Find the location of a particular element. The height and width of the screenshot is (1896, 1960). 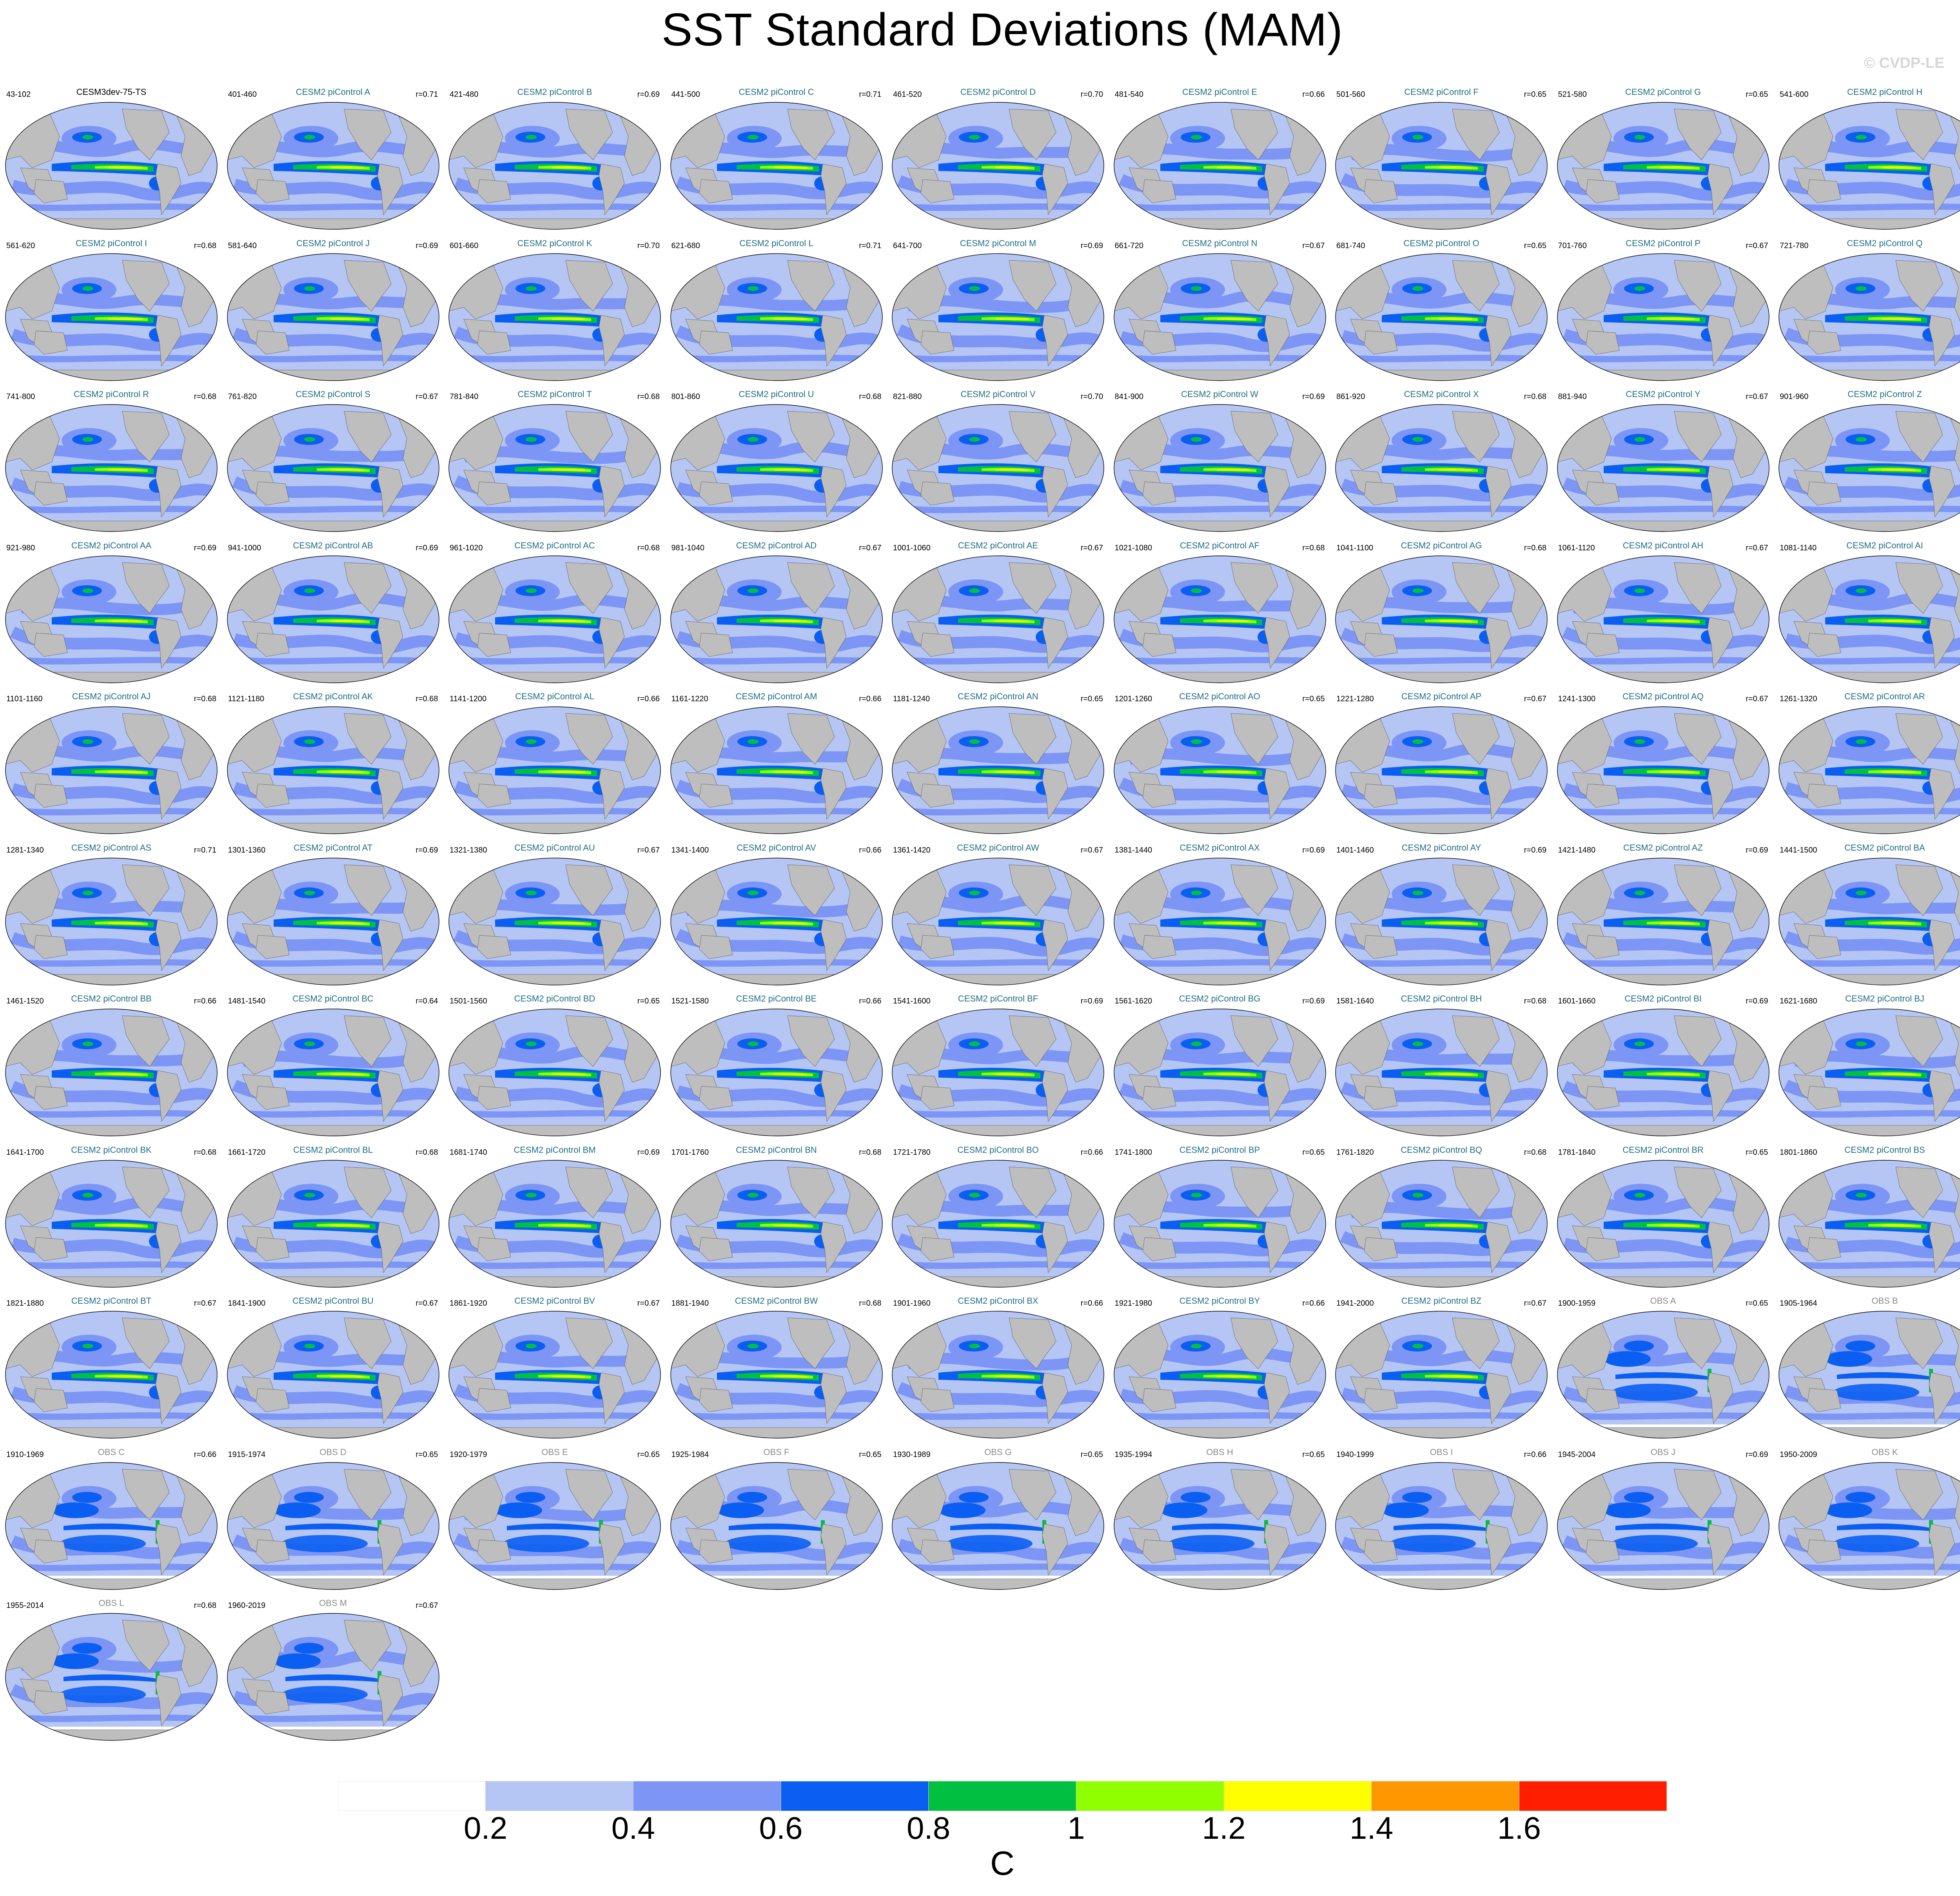

colorbar is located at coordinates (1002, 1796).